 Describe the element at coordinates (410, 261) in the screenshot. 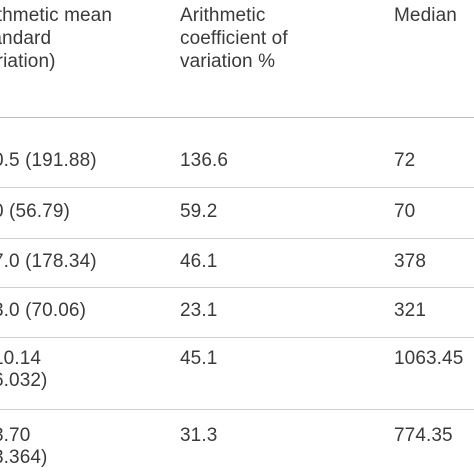

I see `cell-median: 378` at that location.